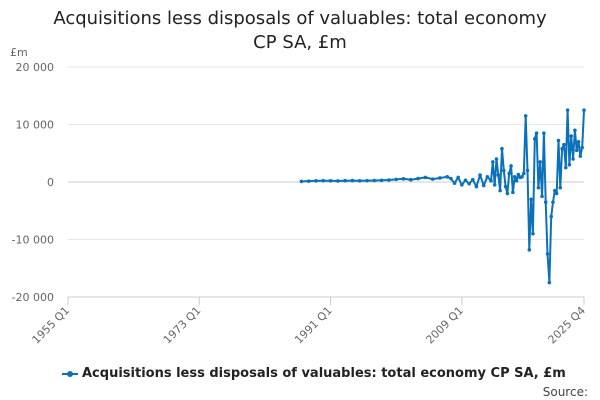 This screenshot has width=600, height=400. What do you see at coordinates (565, 392) in the screenshot?
I see `source-label: Source:` at bounding box center [565, 392].